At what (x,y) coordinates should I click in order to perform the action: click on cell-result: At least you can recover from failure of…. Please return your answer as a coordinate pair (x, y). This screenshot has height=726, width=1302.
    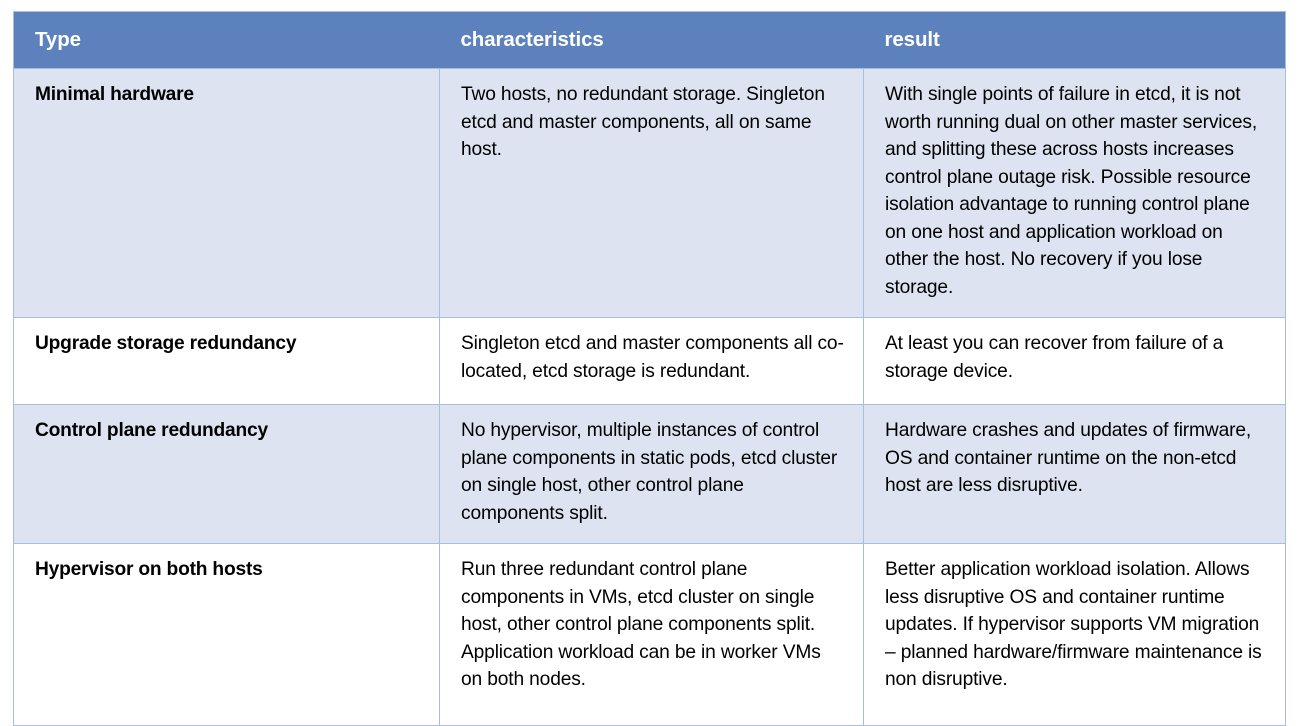
    Looking at the image, I should click on (1074, 361).